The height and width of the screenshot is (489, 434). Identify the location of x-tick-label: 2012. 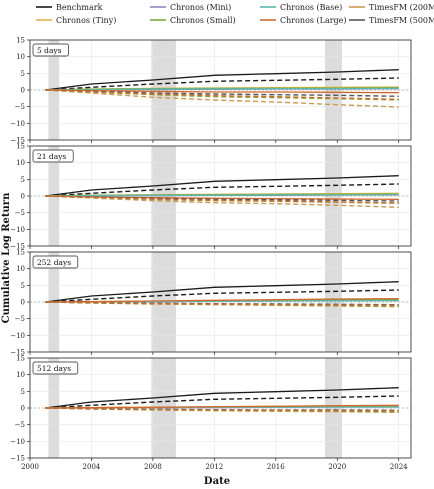
(214, 467).